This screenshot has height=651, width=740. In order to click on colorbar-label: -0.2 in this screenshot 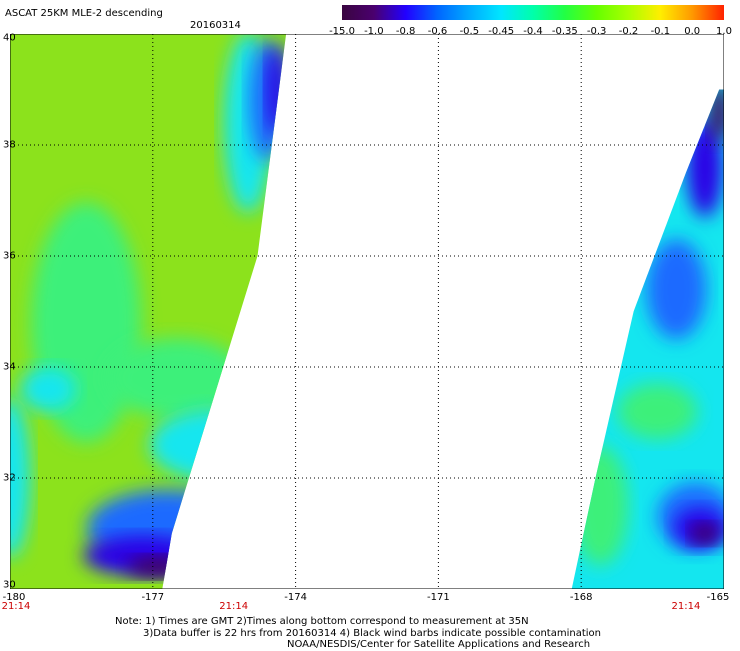, I will do `click(628, 31)`.